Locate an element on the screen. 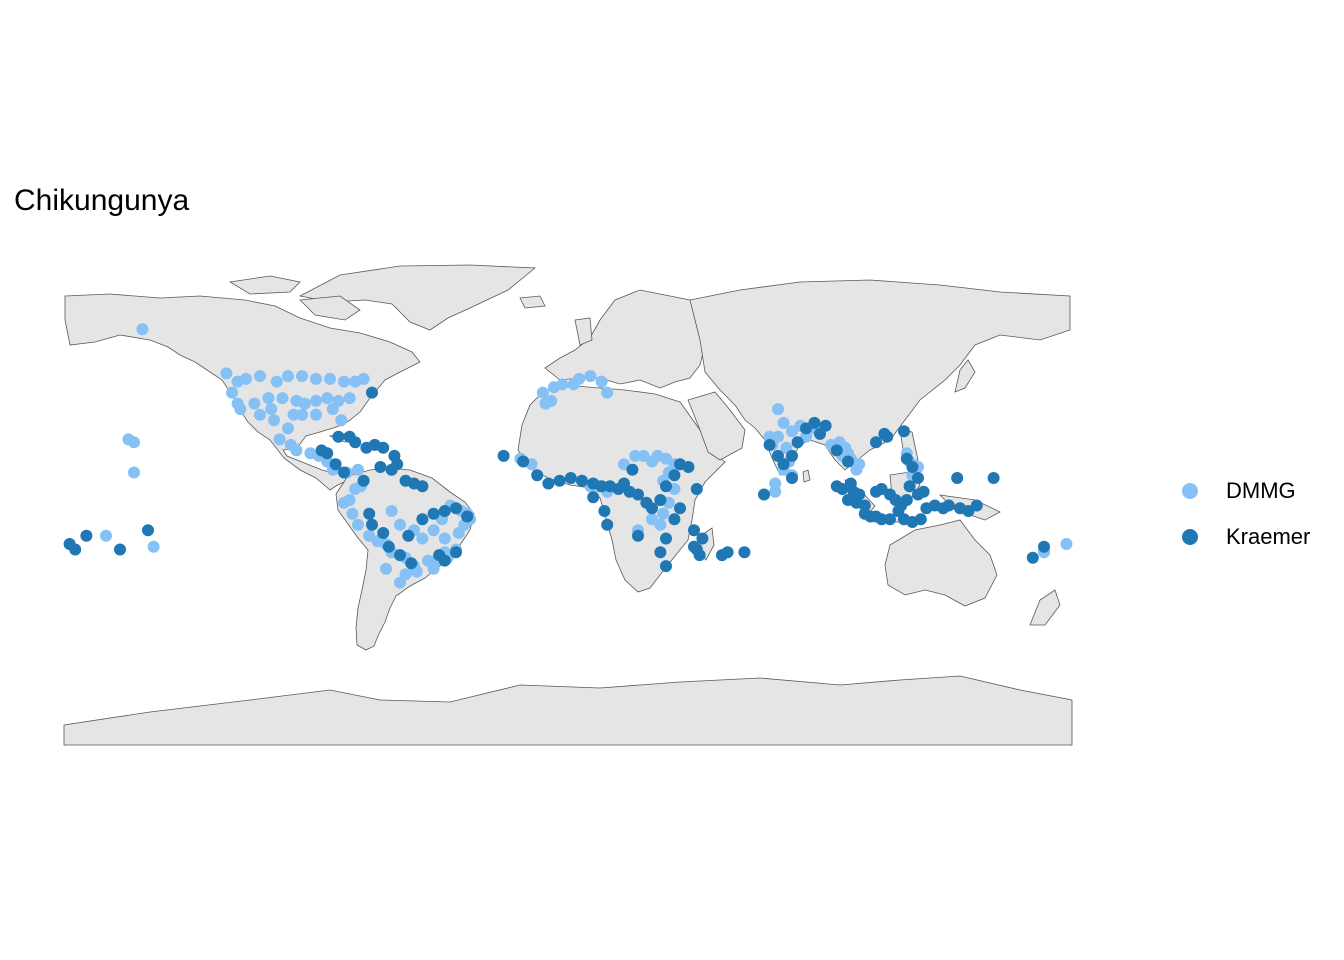 This screenshot has height=960, width=1344. land-greenland is located at coordinates (417, 297).